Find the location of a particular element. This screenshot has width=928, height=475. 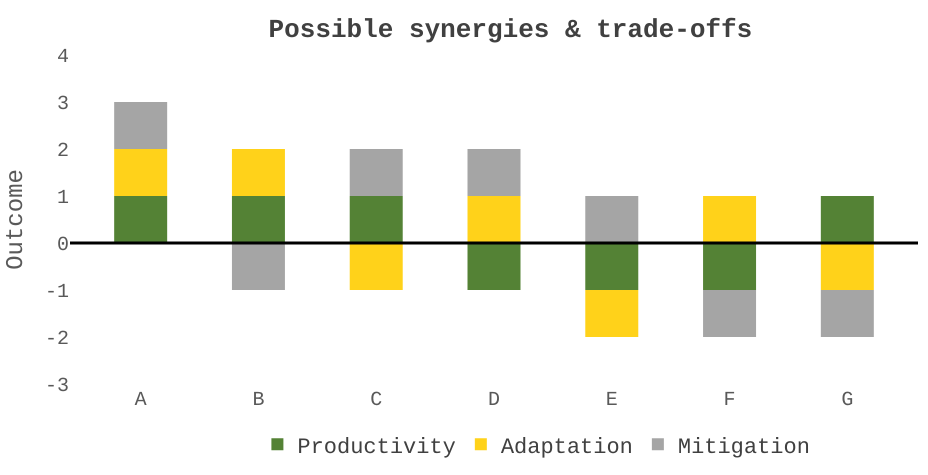

x-tick-label: D is located at coordinates (494, 400).